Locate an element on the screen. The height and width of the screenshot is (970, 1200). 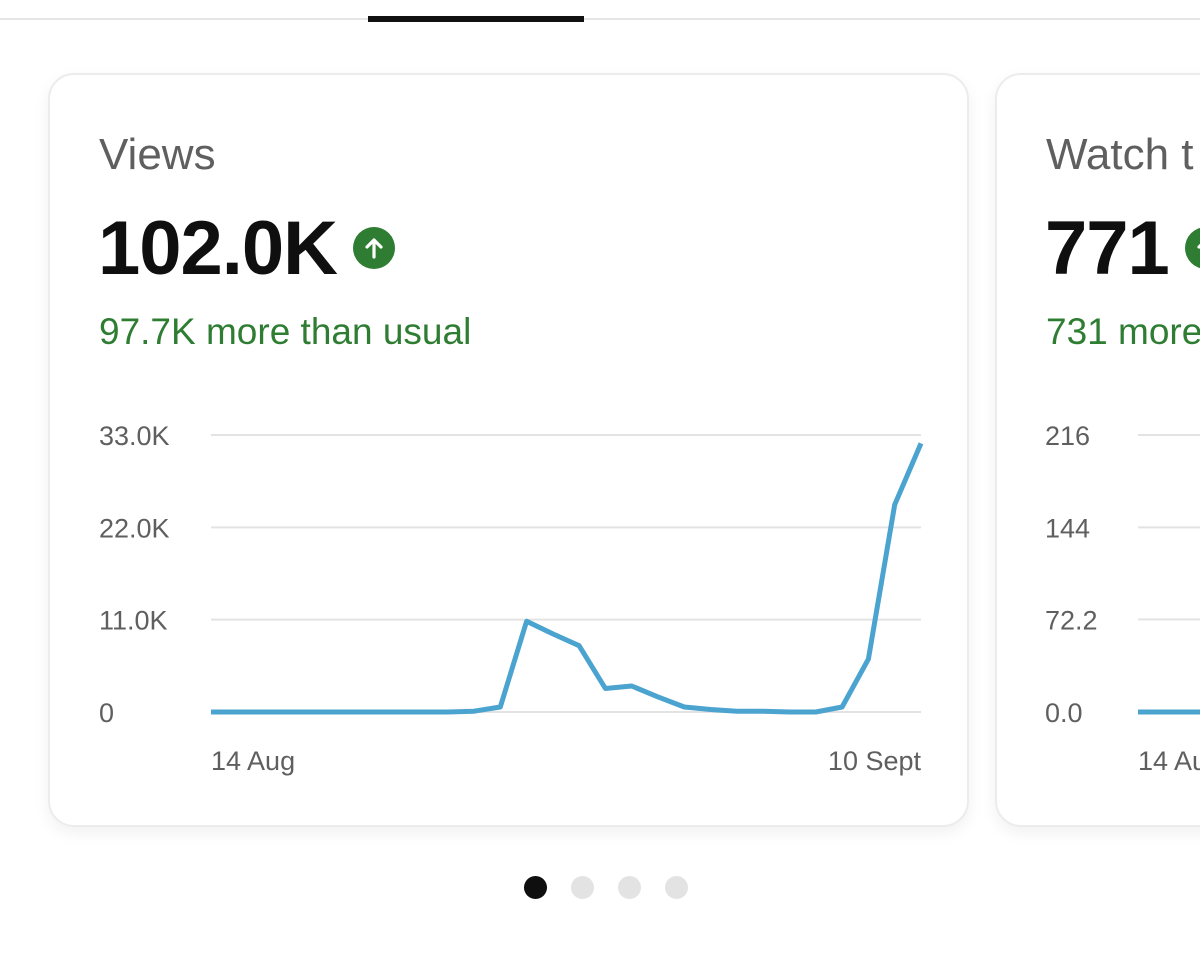
y-tick-label: 144 is located at coordinates (1067, 528).